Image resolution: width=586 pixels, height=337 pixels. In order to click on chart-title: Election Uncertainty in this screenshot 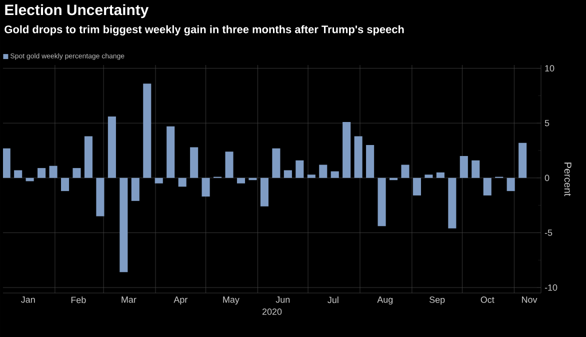, I will do `click(77, 11)`.